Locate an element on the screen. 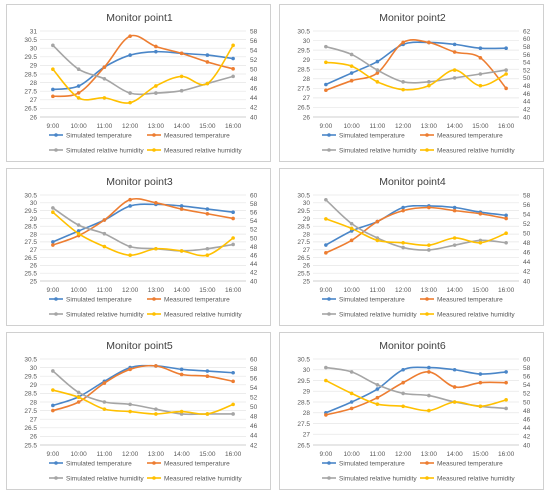 This screenshot has width=550, height=498. legend-label: Simulated temperature is located at coordinates (372, 463).